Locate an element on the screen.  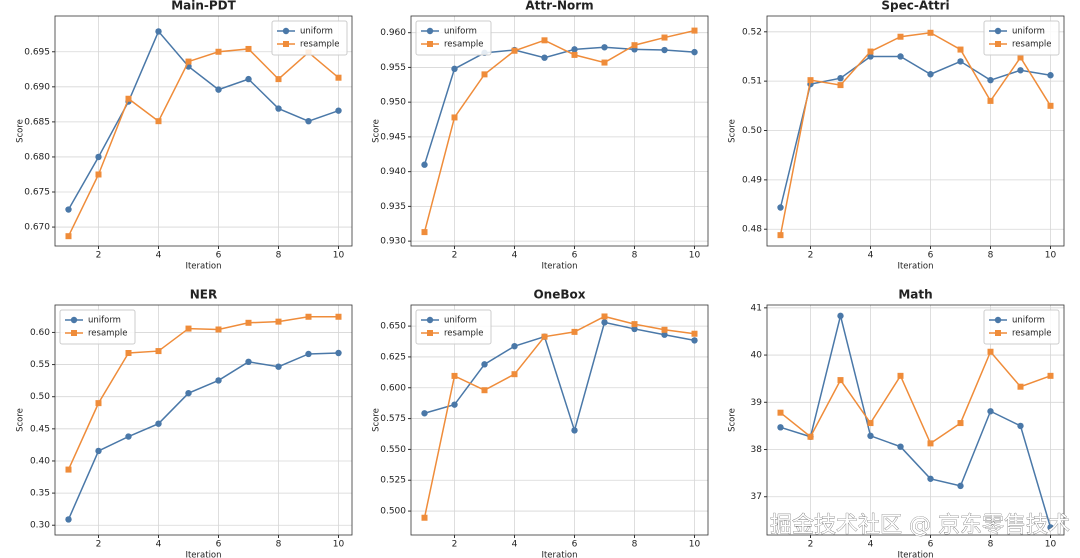
y-tick-label: 40 is located at coordinates (757, 356).